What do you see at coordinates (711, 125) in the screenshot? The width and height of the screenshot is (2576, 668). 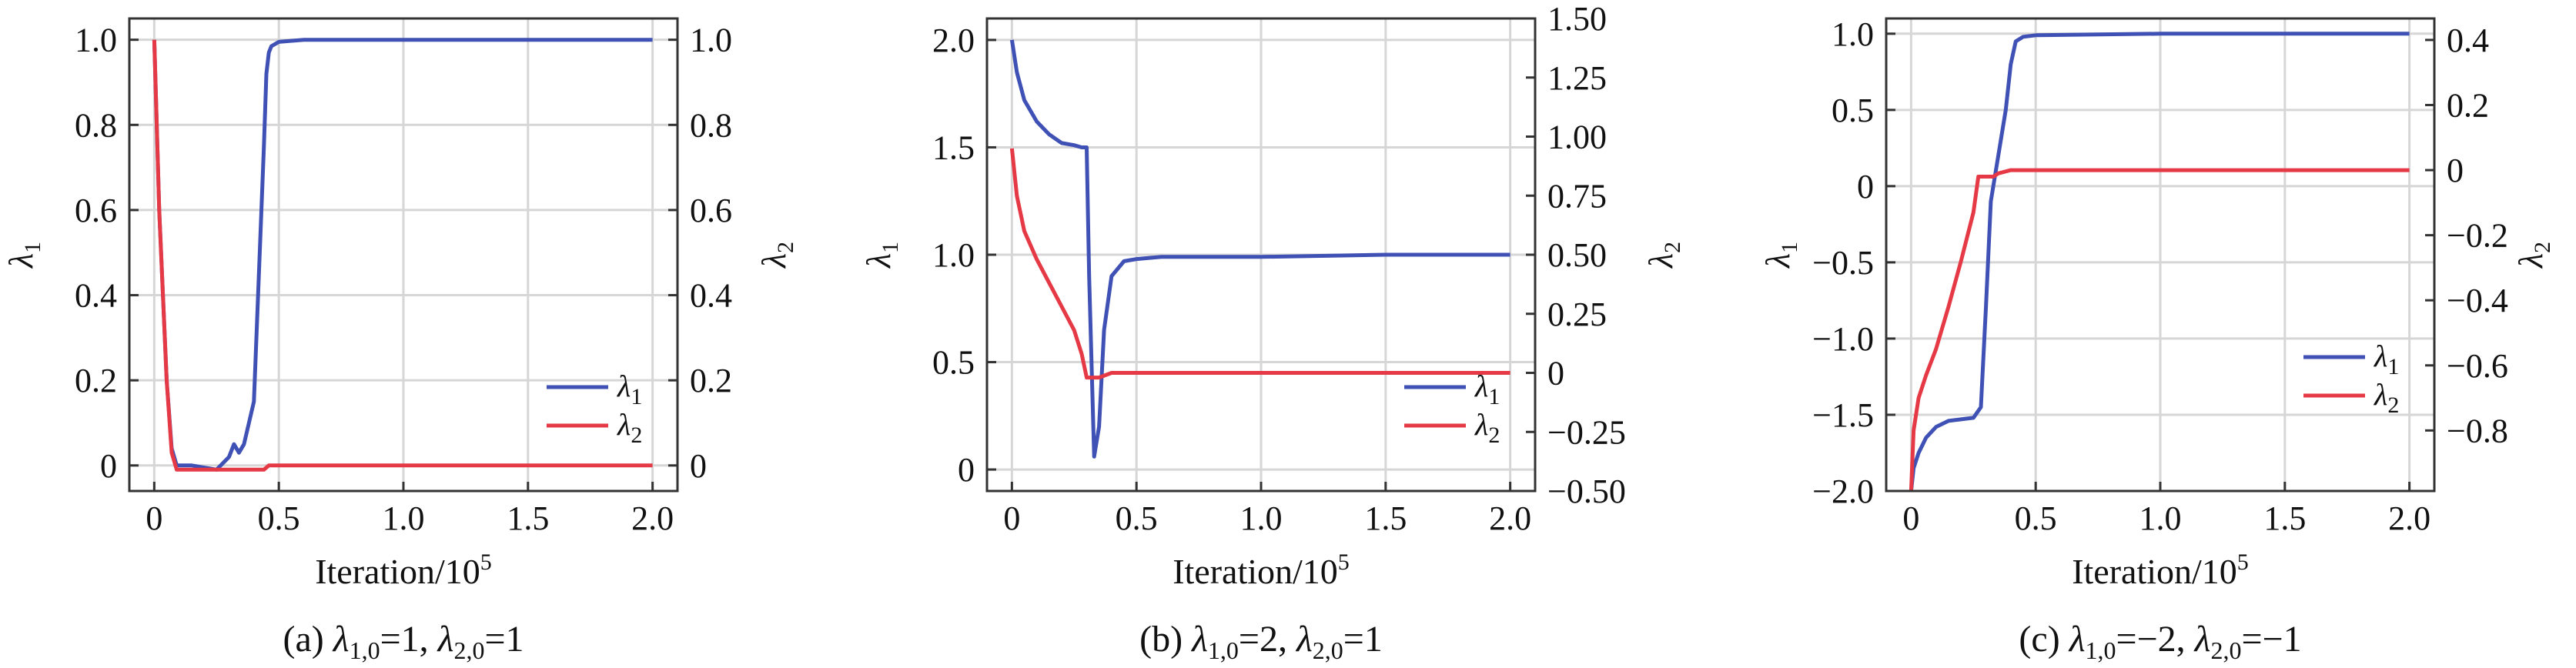 I see `y-right-tick-label: 0.8` at bounding box center [711, 125].